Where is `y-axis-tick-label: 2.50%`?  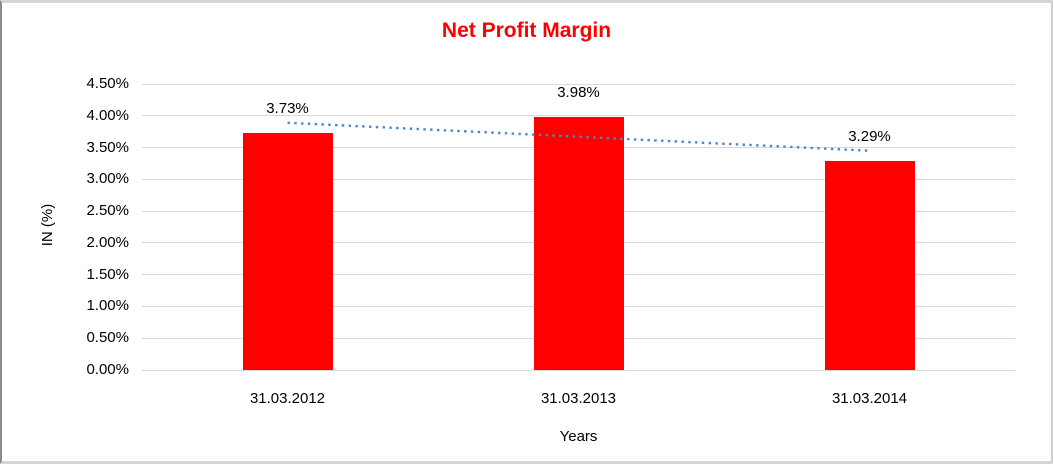
y-axis-tick-label: 2.50% is located at coordinates (107, 211).